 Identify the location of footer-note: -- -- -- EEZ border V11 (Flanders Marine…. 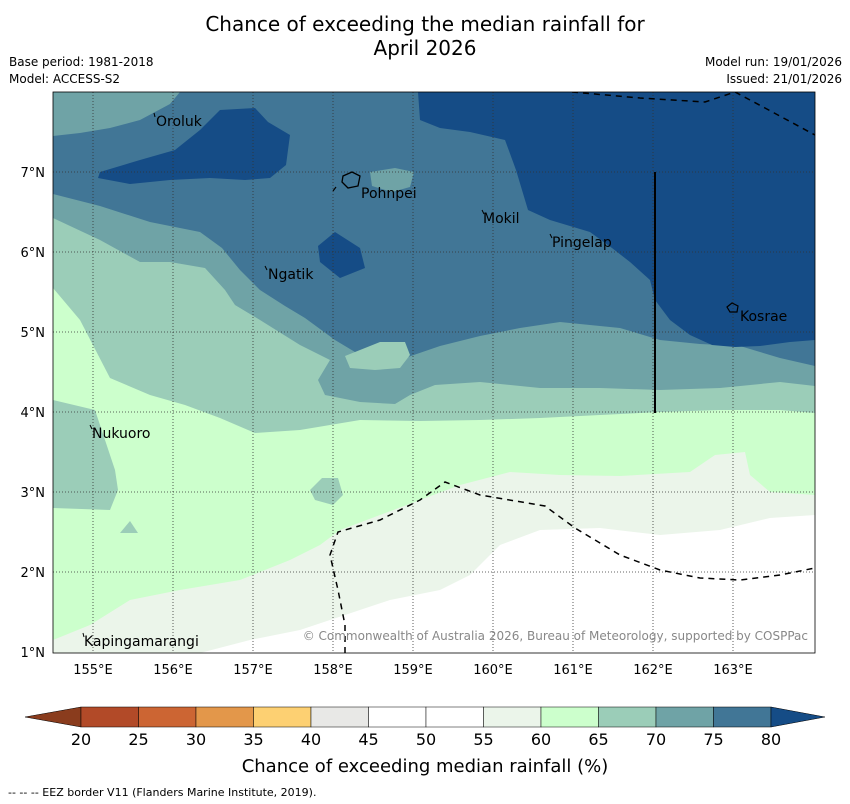
(162, 792).